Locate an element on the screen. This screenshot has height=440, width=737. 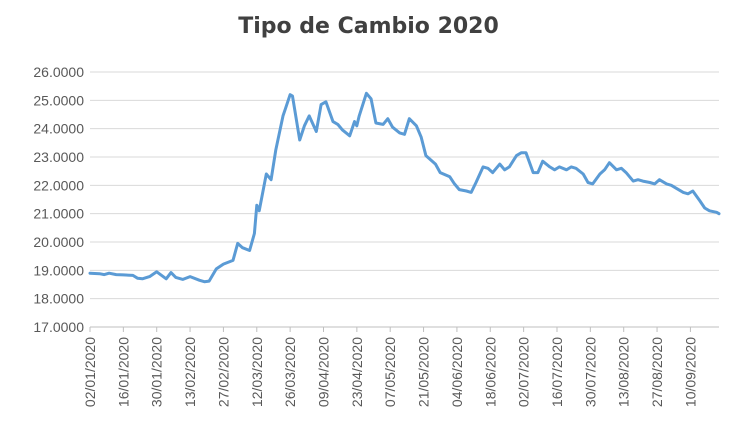
y-tick-label: 19.0000 is located at coordinates (58, 270).